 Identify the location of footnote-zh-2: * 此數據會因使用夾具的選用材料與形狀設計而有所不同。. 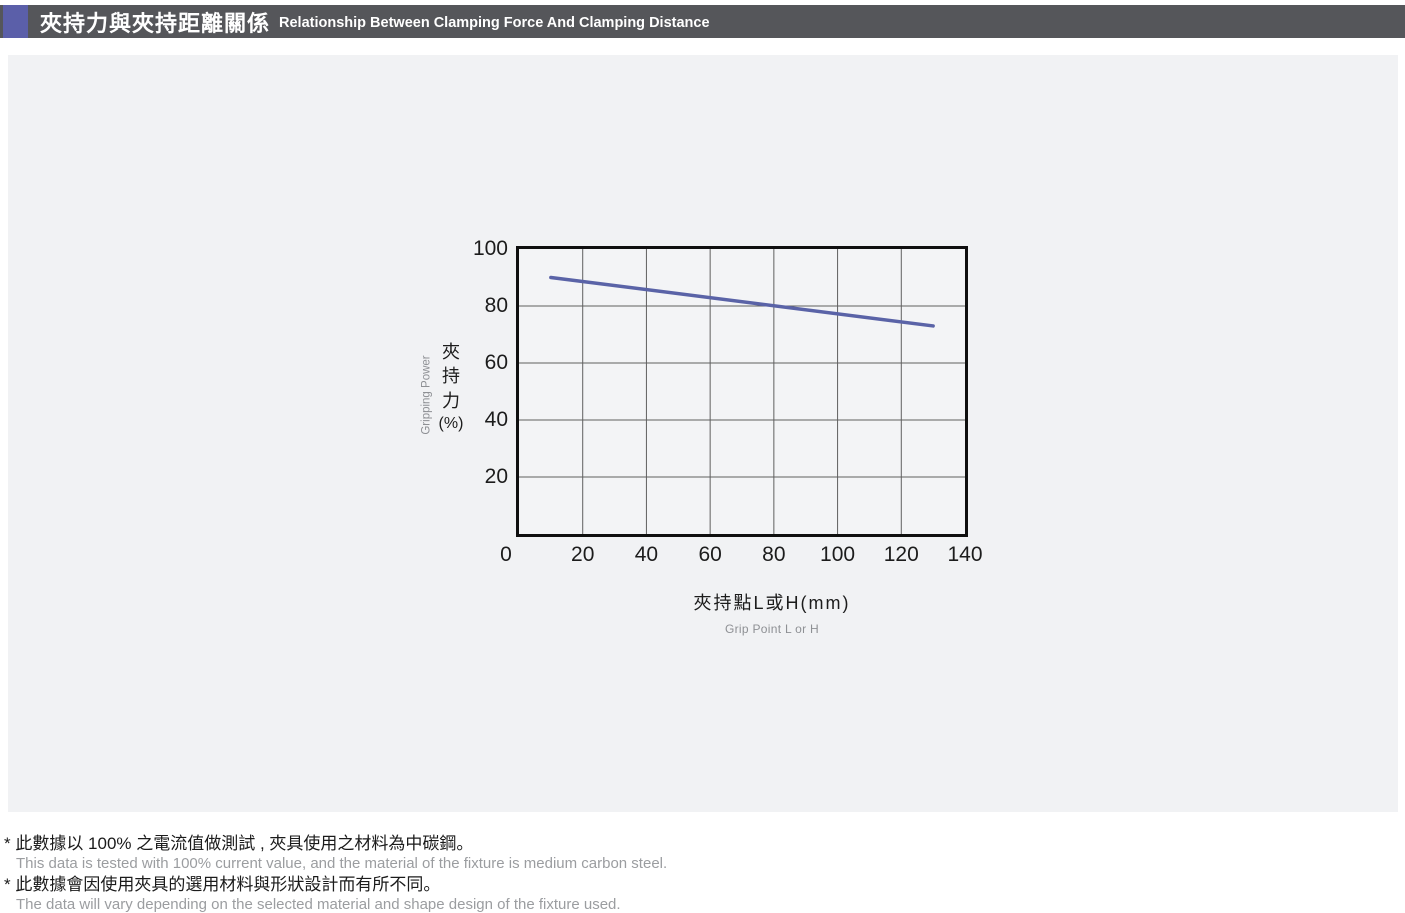
(222, 884).